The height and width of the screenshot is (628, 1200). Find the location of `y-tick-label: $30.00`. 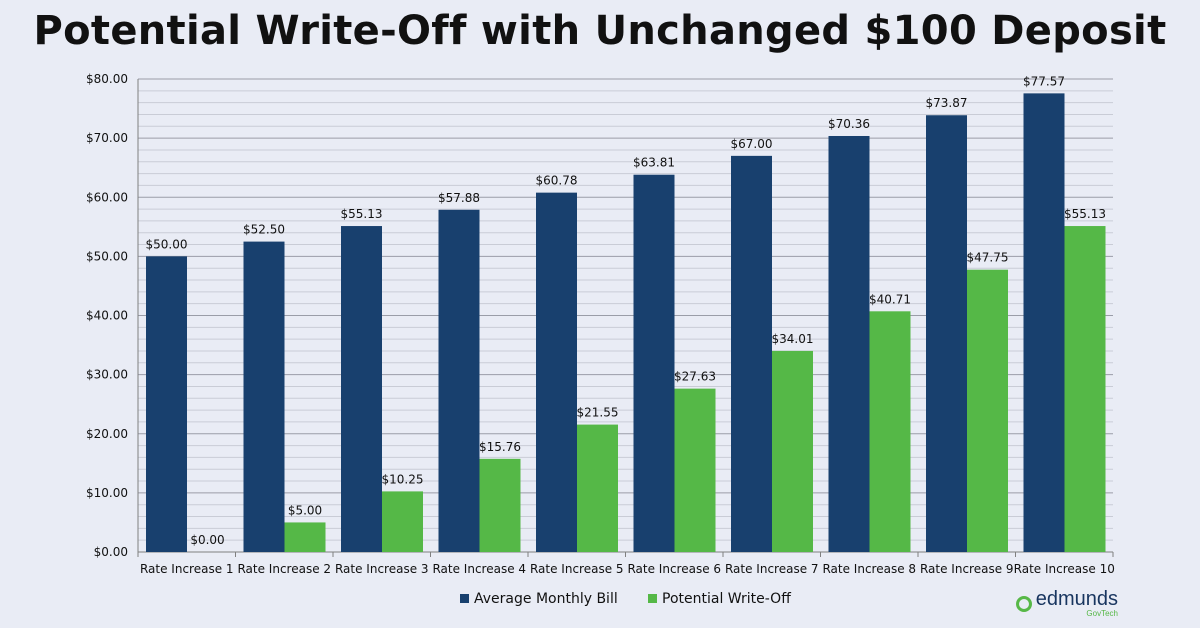

y-tick-label: $30.00 is located at coordinates (107, 375).